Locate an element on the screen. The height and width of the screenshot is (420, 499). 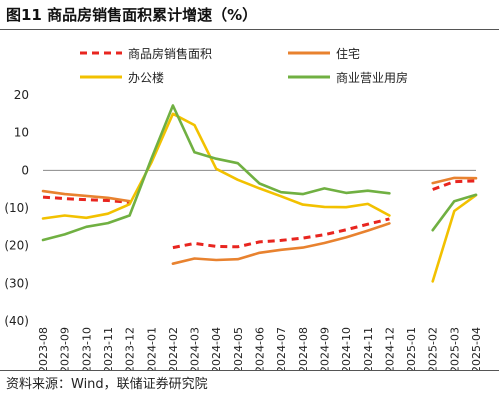
x-tick-label: 2024-08 is located at coordinates (303, 348).